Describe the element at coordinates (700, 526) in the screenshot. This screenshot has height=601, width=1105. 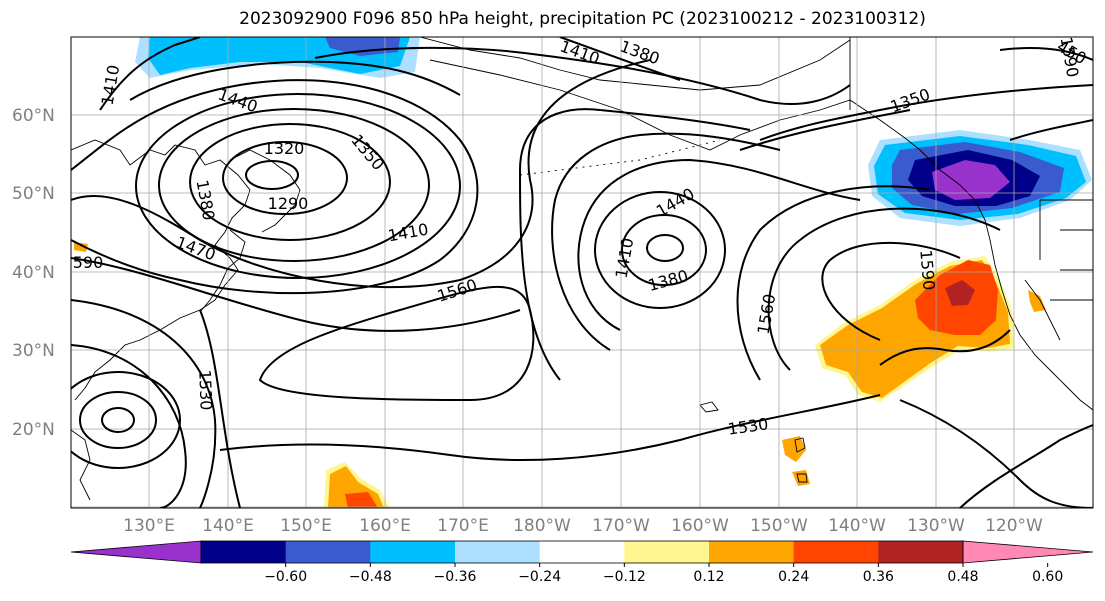
I see `lon-label-160w: 160°W` at that location.